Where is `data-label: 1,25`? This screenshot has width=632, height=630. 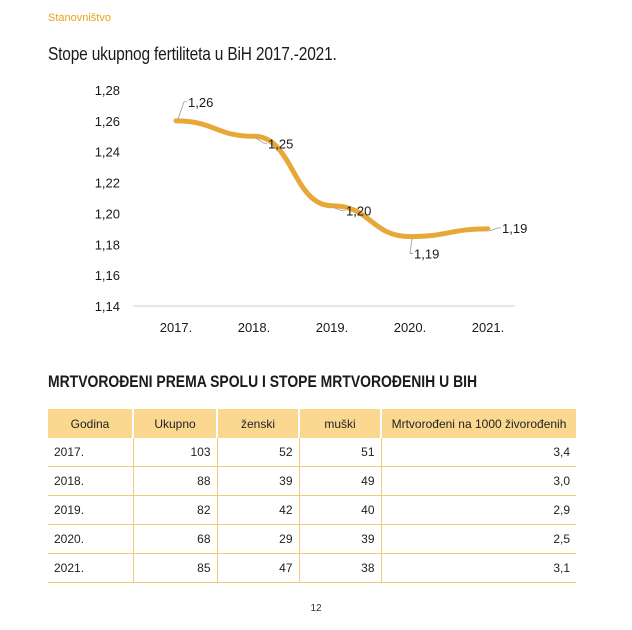
data-label: 1,25 is located at coordinates (280, 143).